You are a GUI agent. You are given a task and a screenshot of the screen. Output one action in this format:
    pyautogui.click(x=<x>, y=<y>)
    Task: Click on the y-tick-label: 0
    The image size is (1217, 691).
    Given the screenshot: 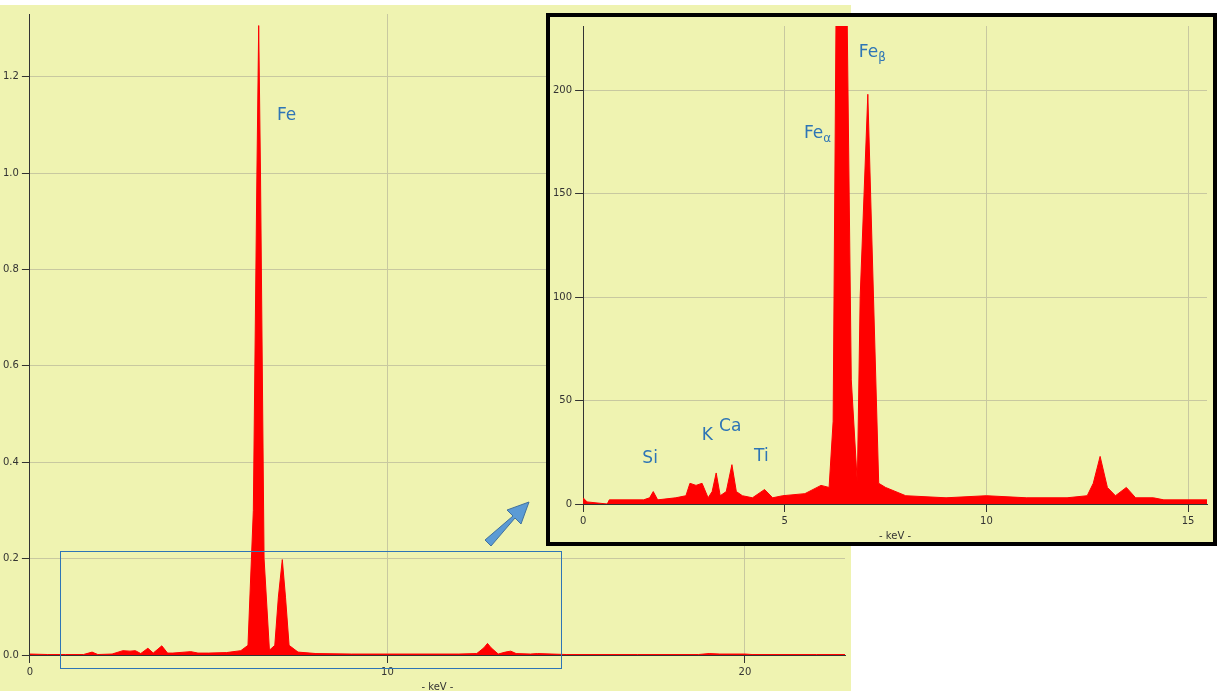 What is the action you would take?
    pyautogui.click(x=569, y=503)
    